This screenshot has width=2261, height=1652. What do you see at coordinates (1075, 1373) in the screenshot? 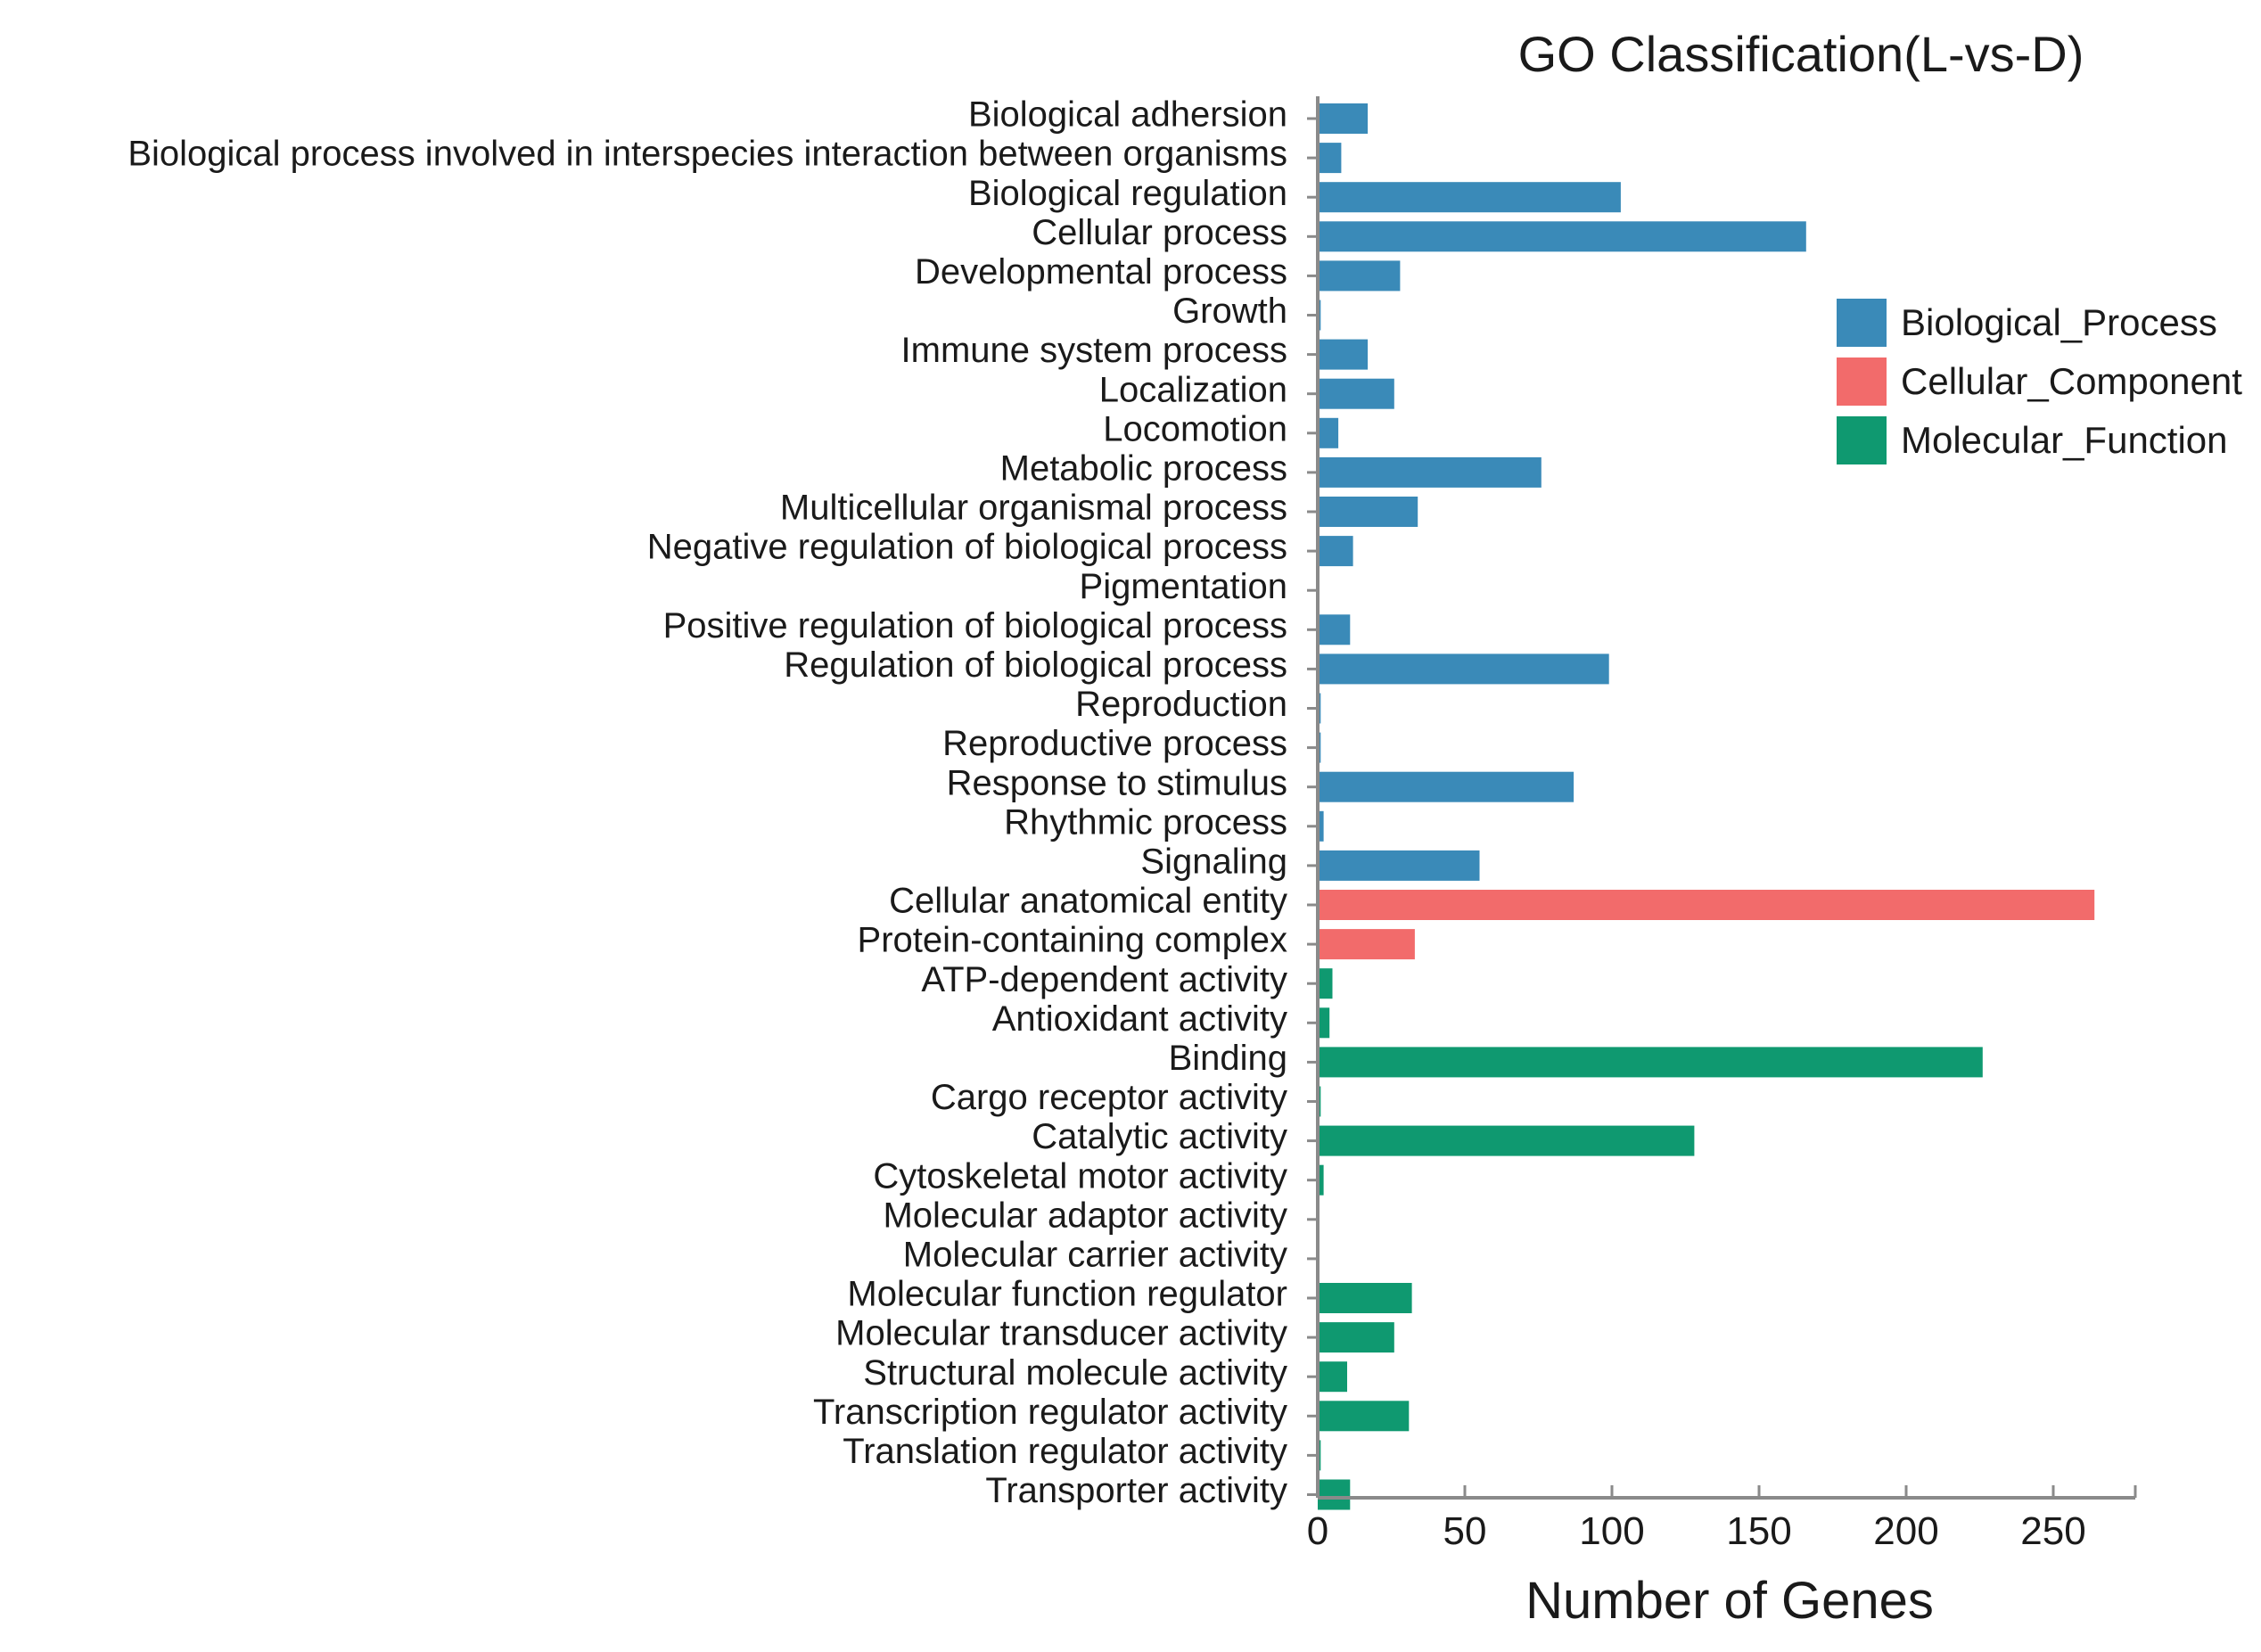
I see `category-label: Structural molecule activity` at bounding box center [1075, 1373].